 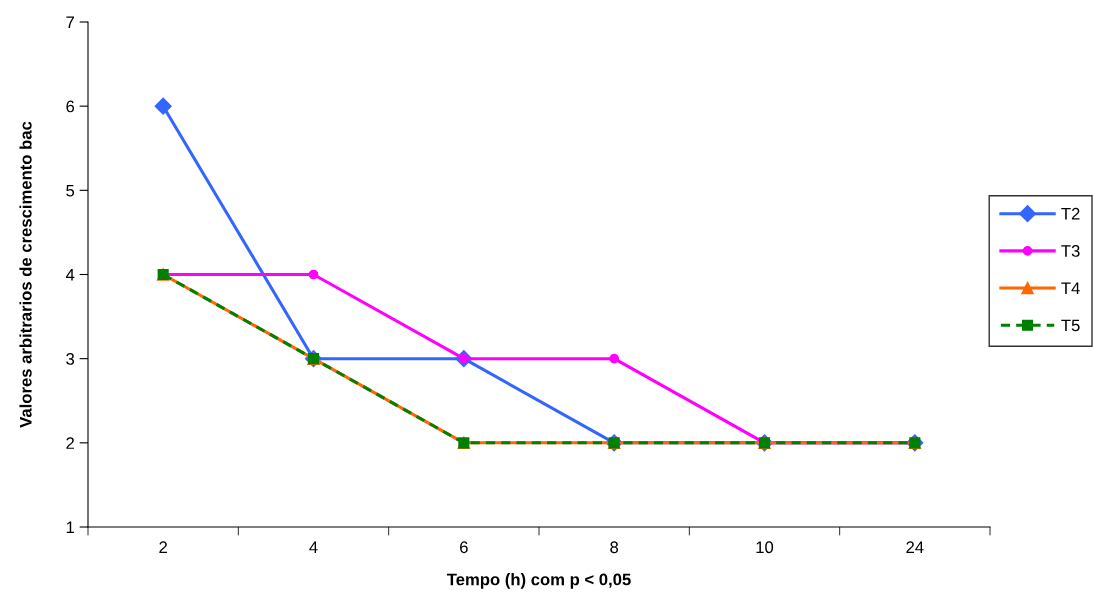 What do you see at coordinates (765, 547) in the screenshot?
I see `x-tick-label: 10` at bounding box center [765, 547].